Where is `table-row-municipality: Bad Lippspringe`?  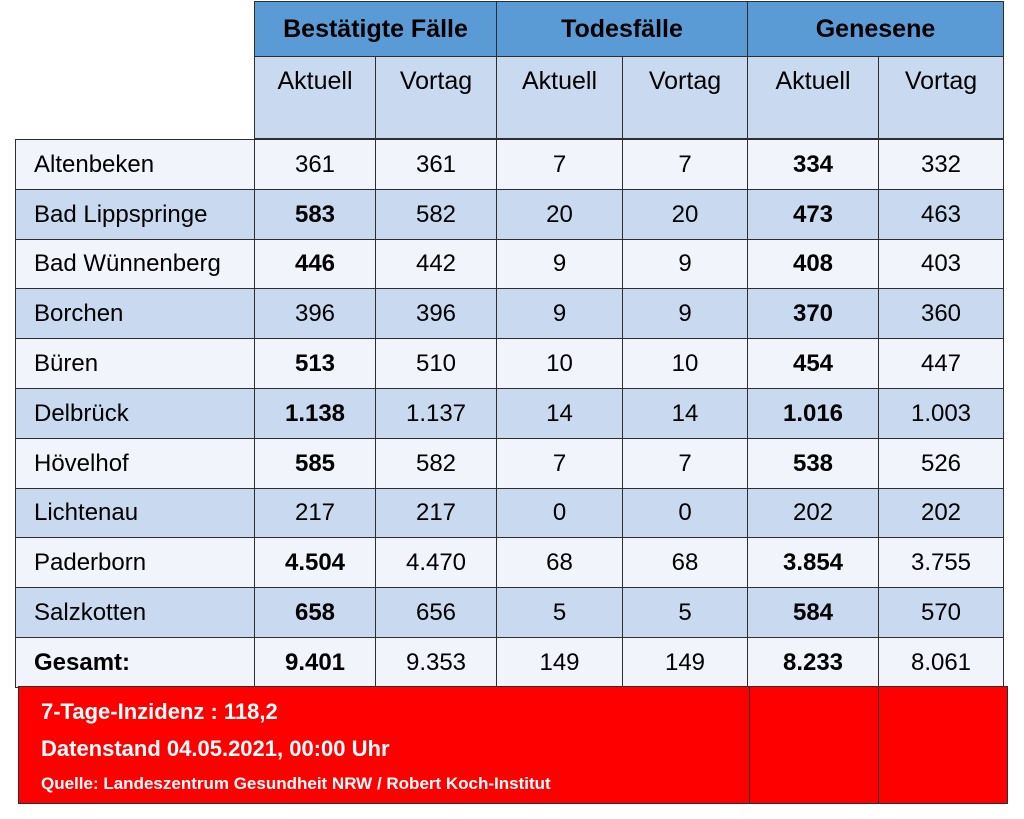 table-row-municipality: Bad Lippspringe is located at coordinates (135, 214).